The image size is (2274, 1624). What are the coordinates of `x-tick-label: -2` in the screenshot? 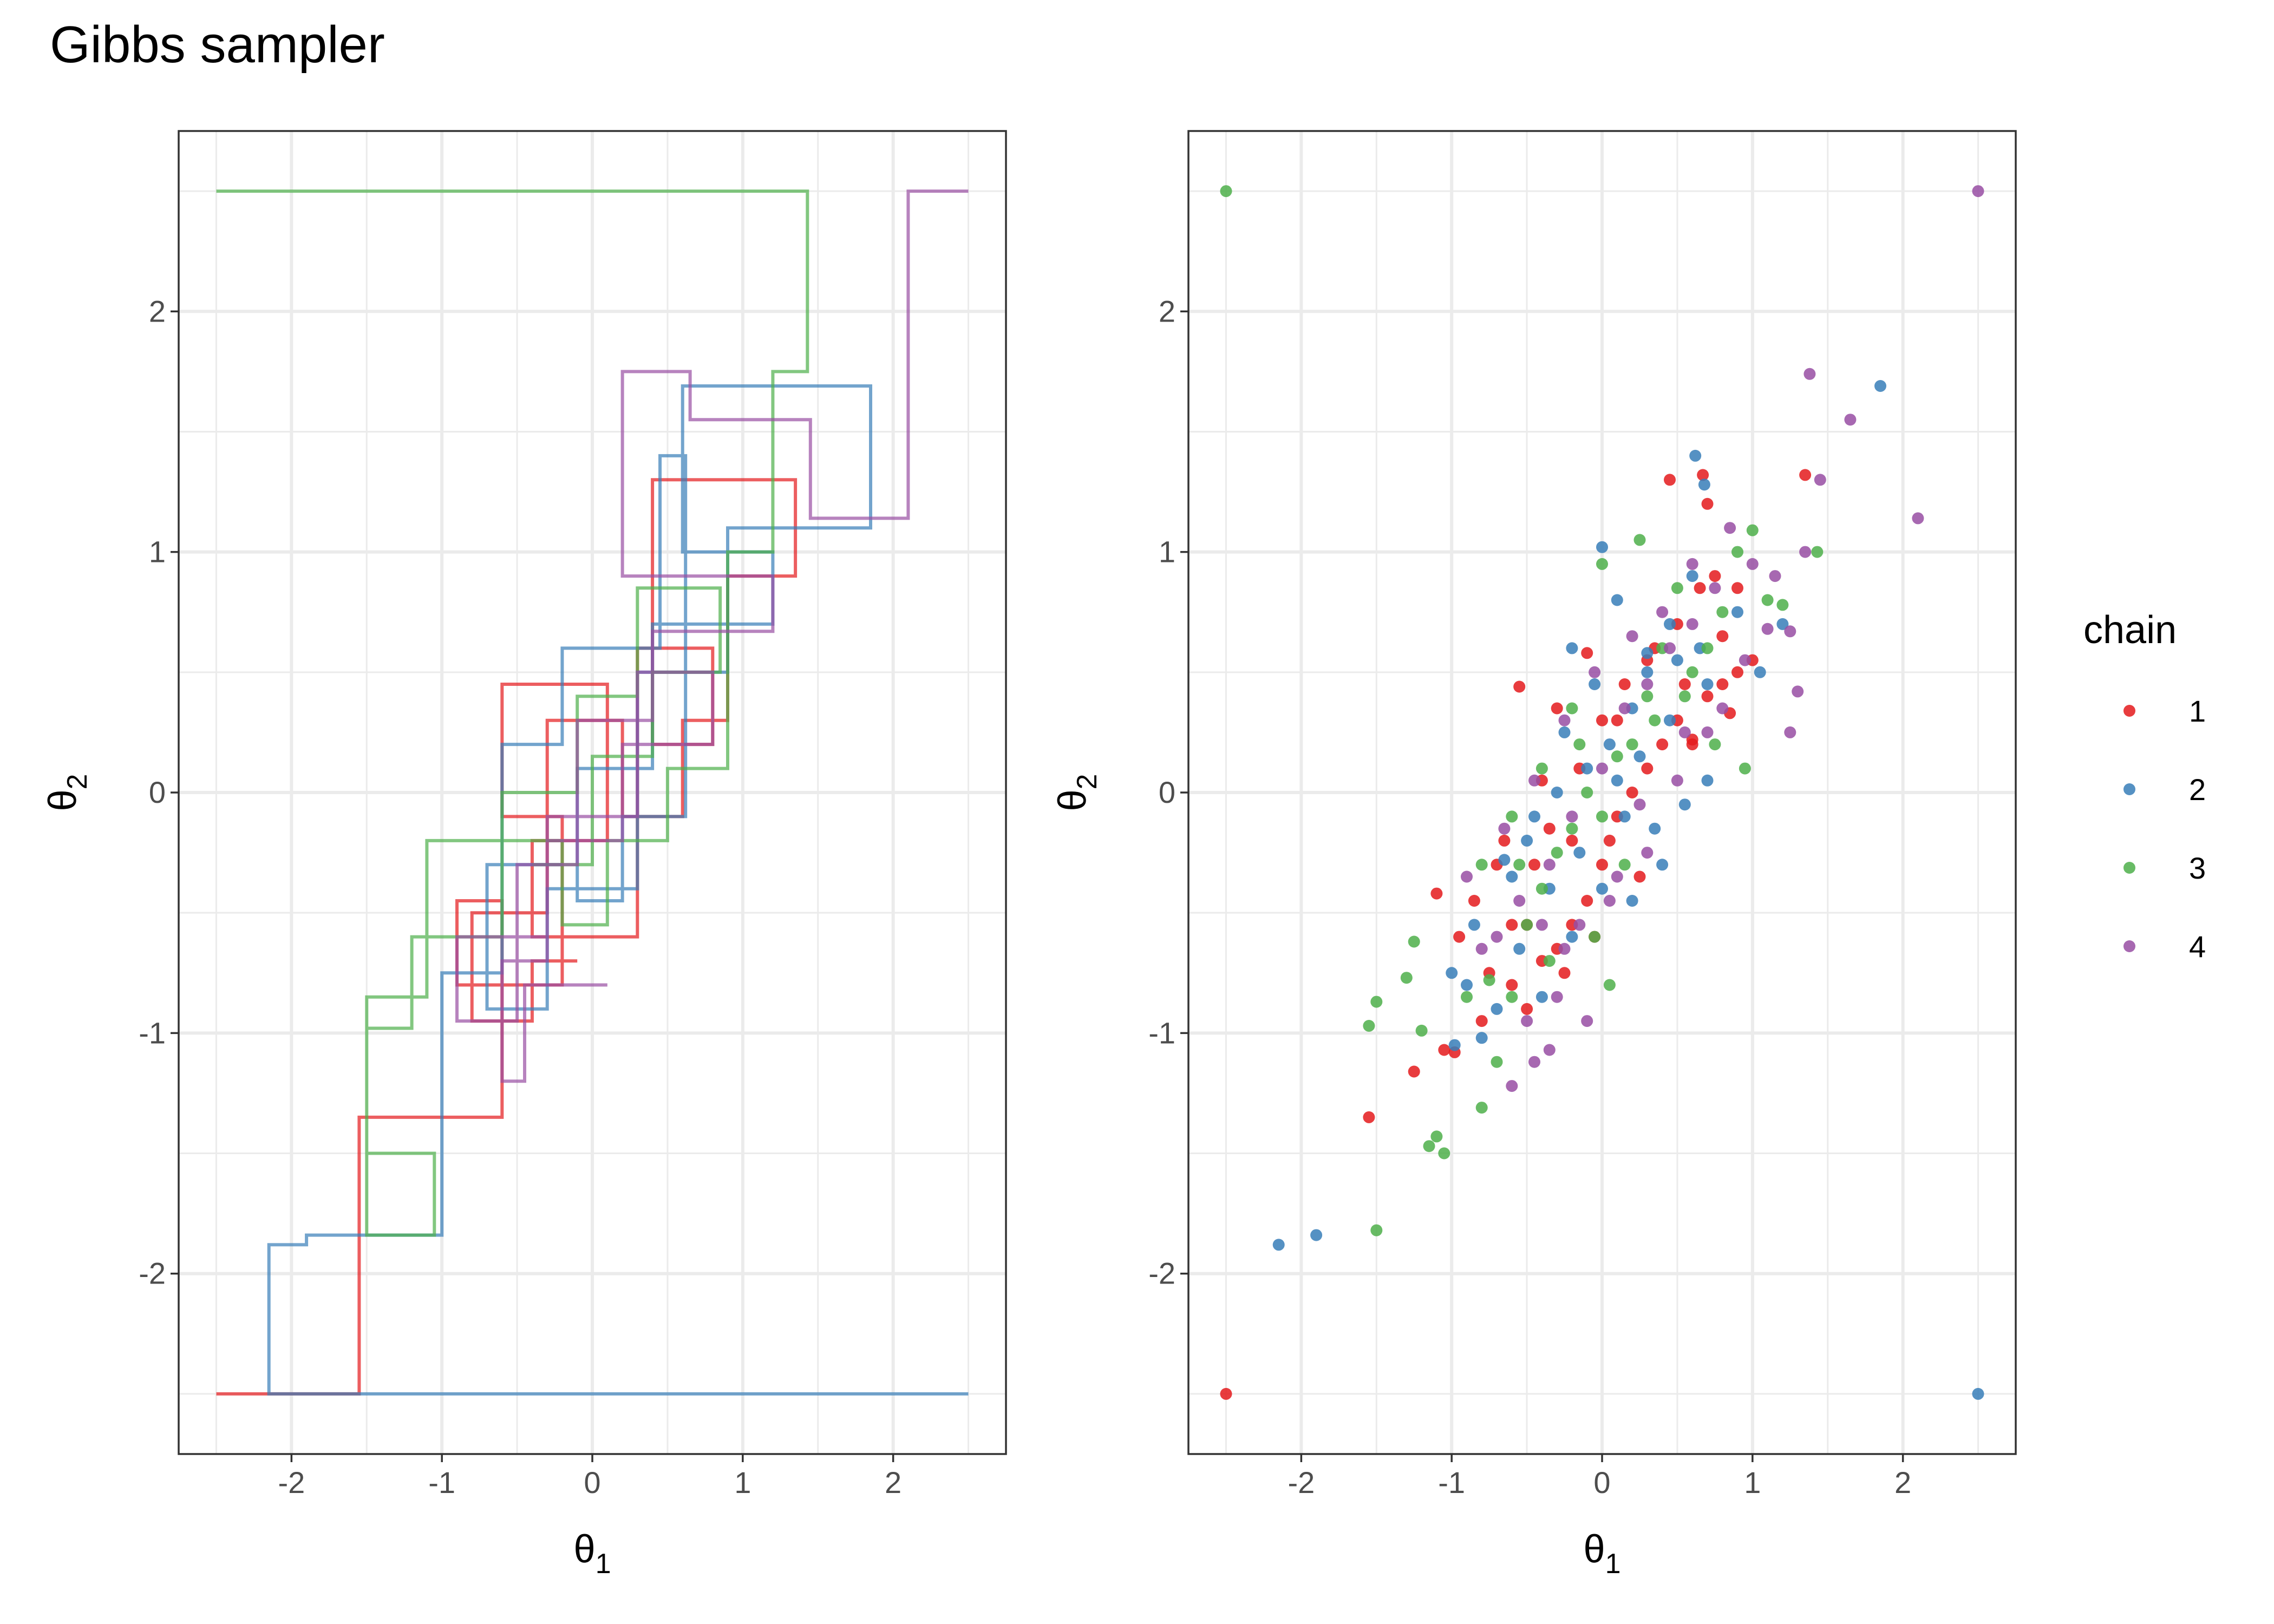 It's located at (292, 1482).